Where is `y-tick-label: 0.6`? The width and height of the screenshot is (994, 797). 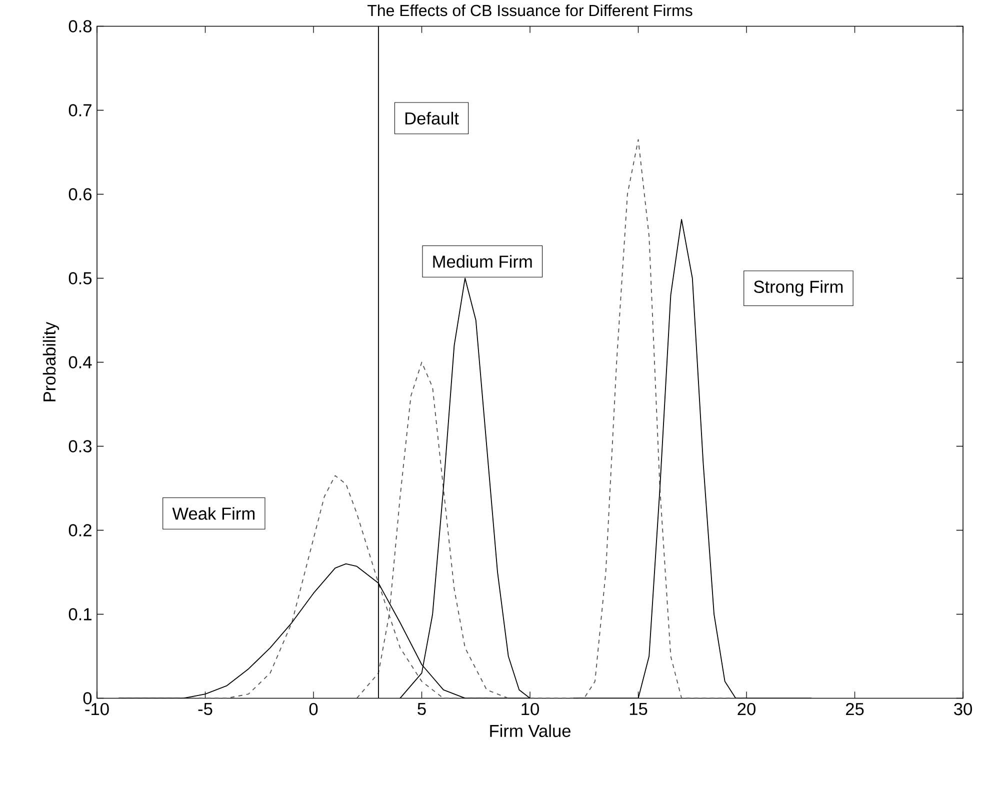 y-tick-label: 0.6 is located at coordinates (80, 194).